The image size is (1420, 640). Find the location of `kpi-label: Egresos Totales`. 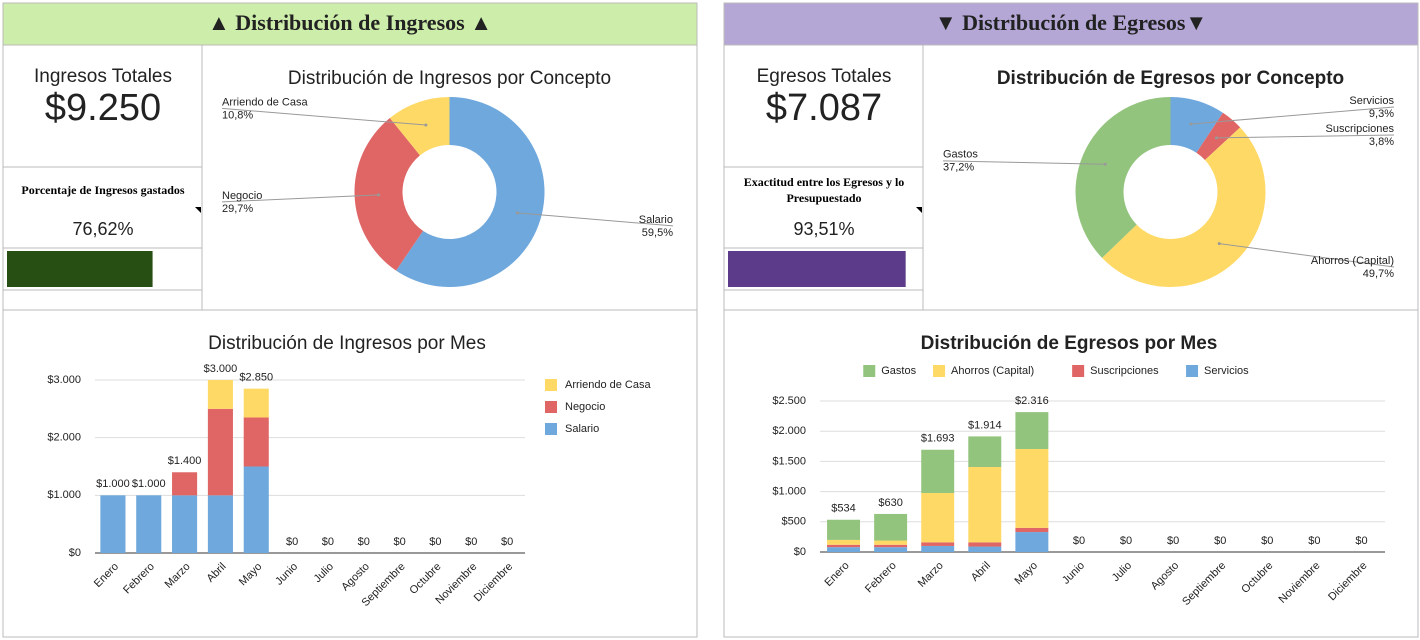

kpi-label: Egresos Totales is located at coordinates (824, 76).